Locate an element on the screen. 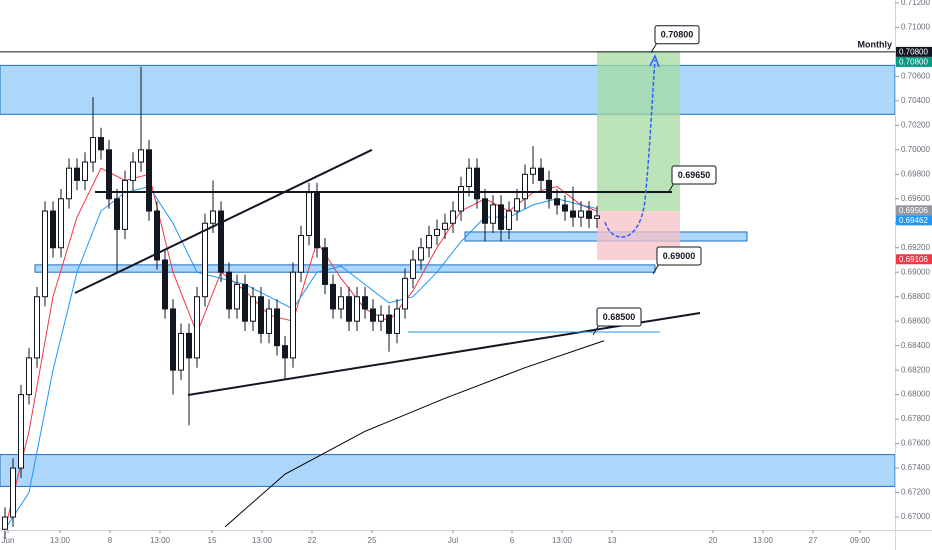 Image resolution: width=932 pixels, height=550 pixels. y-tick-label: 0.70000 is located at coordinates (915, 149).